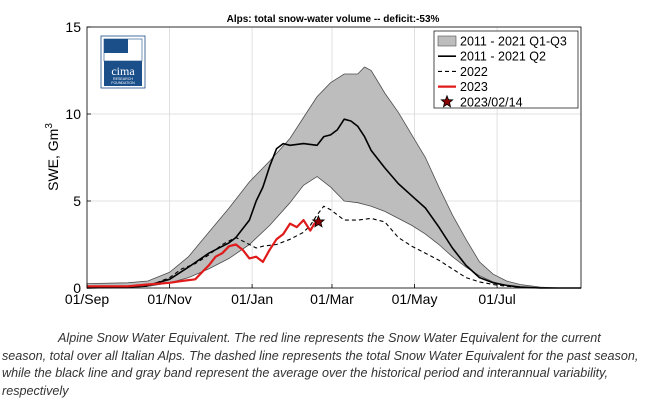  What do you see at coordinates (474, 72) in the screenshot?
I see `legend-entry-2022: 2022` at bounding box center [474, 72].